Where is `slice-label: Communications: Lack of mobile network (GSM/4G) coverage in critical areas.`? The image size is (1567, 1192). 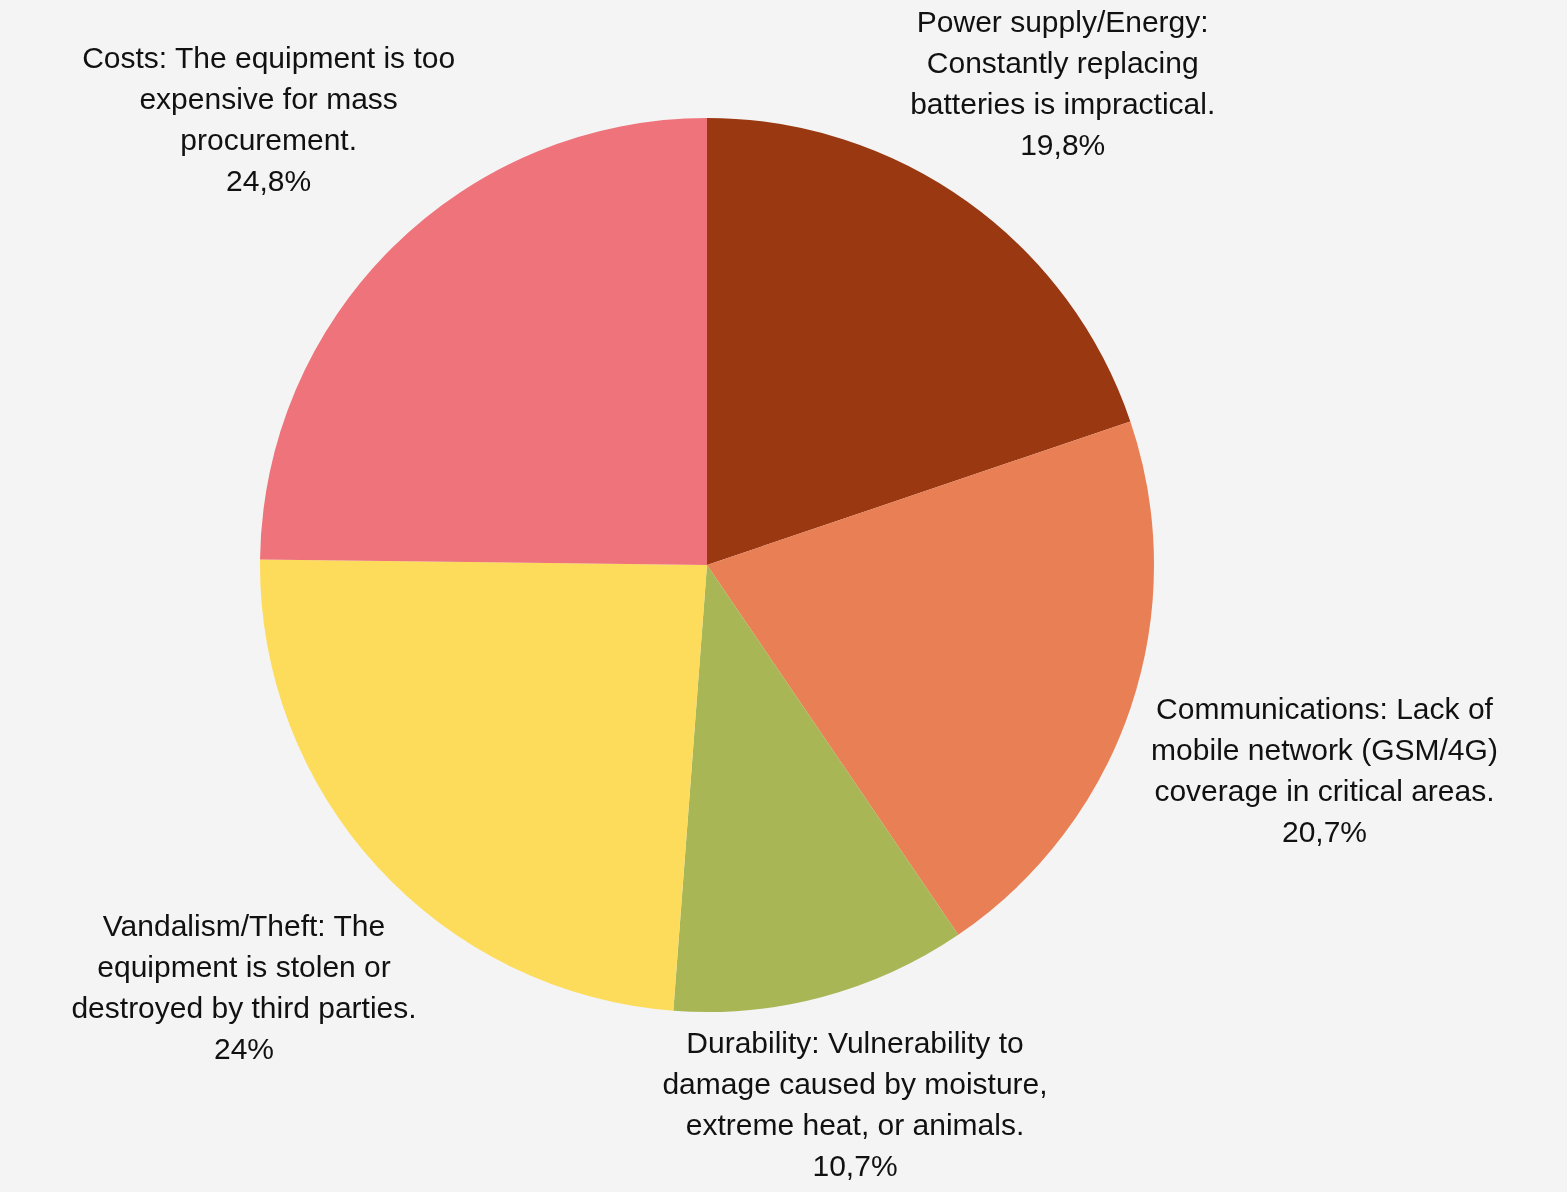 slice-label: Communications: Lack of mobile network (GSM/4G) coverage in critical areas. is located at coordinates (1324, 749).